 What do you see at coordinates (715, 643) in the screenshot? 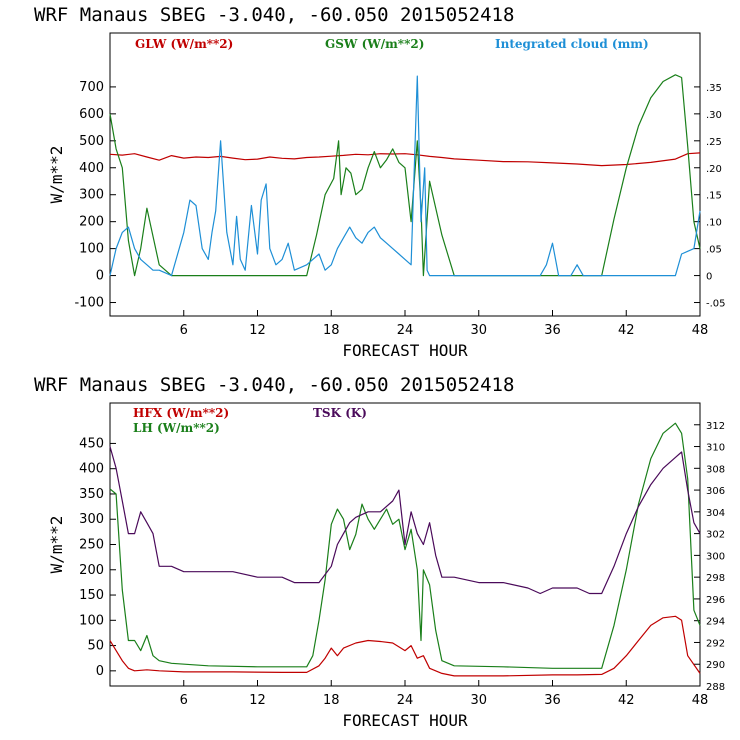
I see `y2-tick-label: 292` at bounding box center [715, 643].